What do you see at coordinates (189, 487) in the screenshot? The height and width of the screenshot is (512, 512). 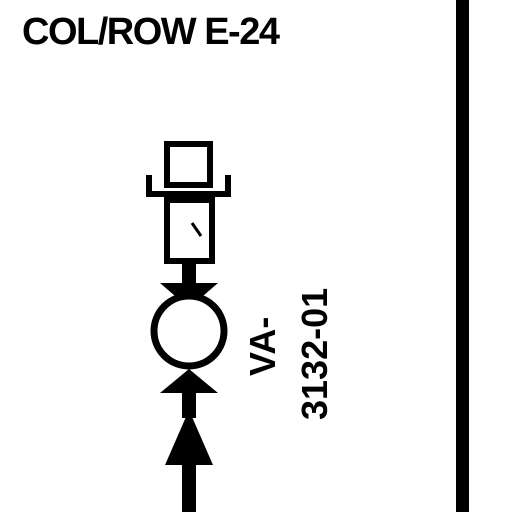 I see `flow-line-lower` at bounding box center [189, 487].